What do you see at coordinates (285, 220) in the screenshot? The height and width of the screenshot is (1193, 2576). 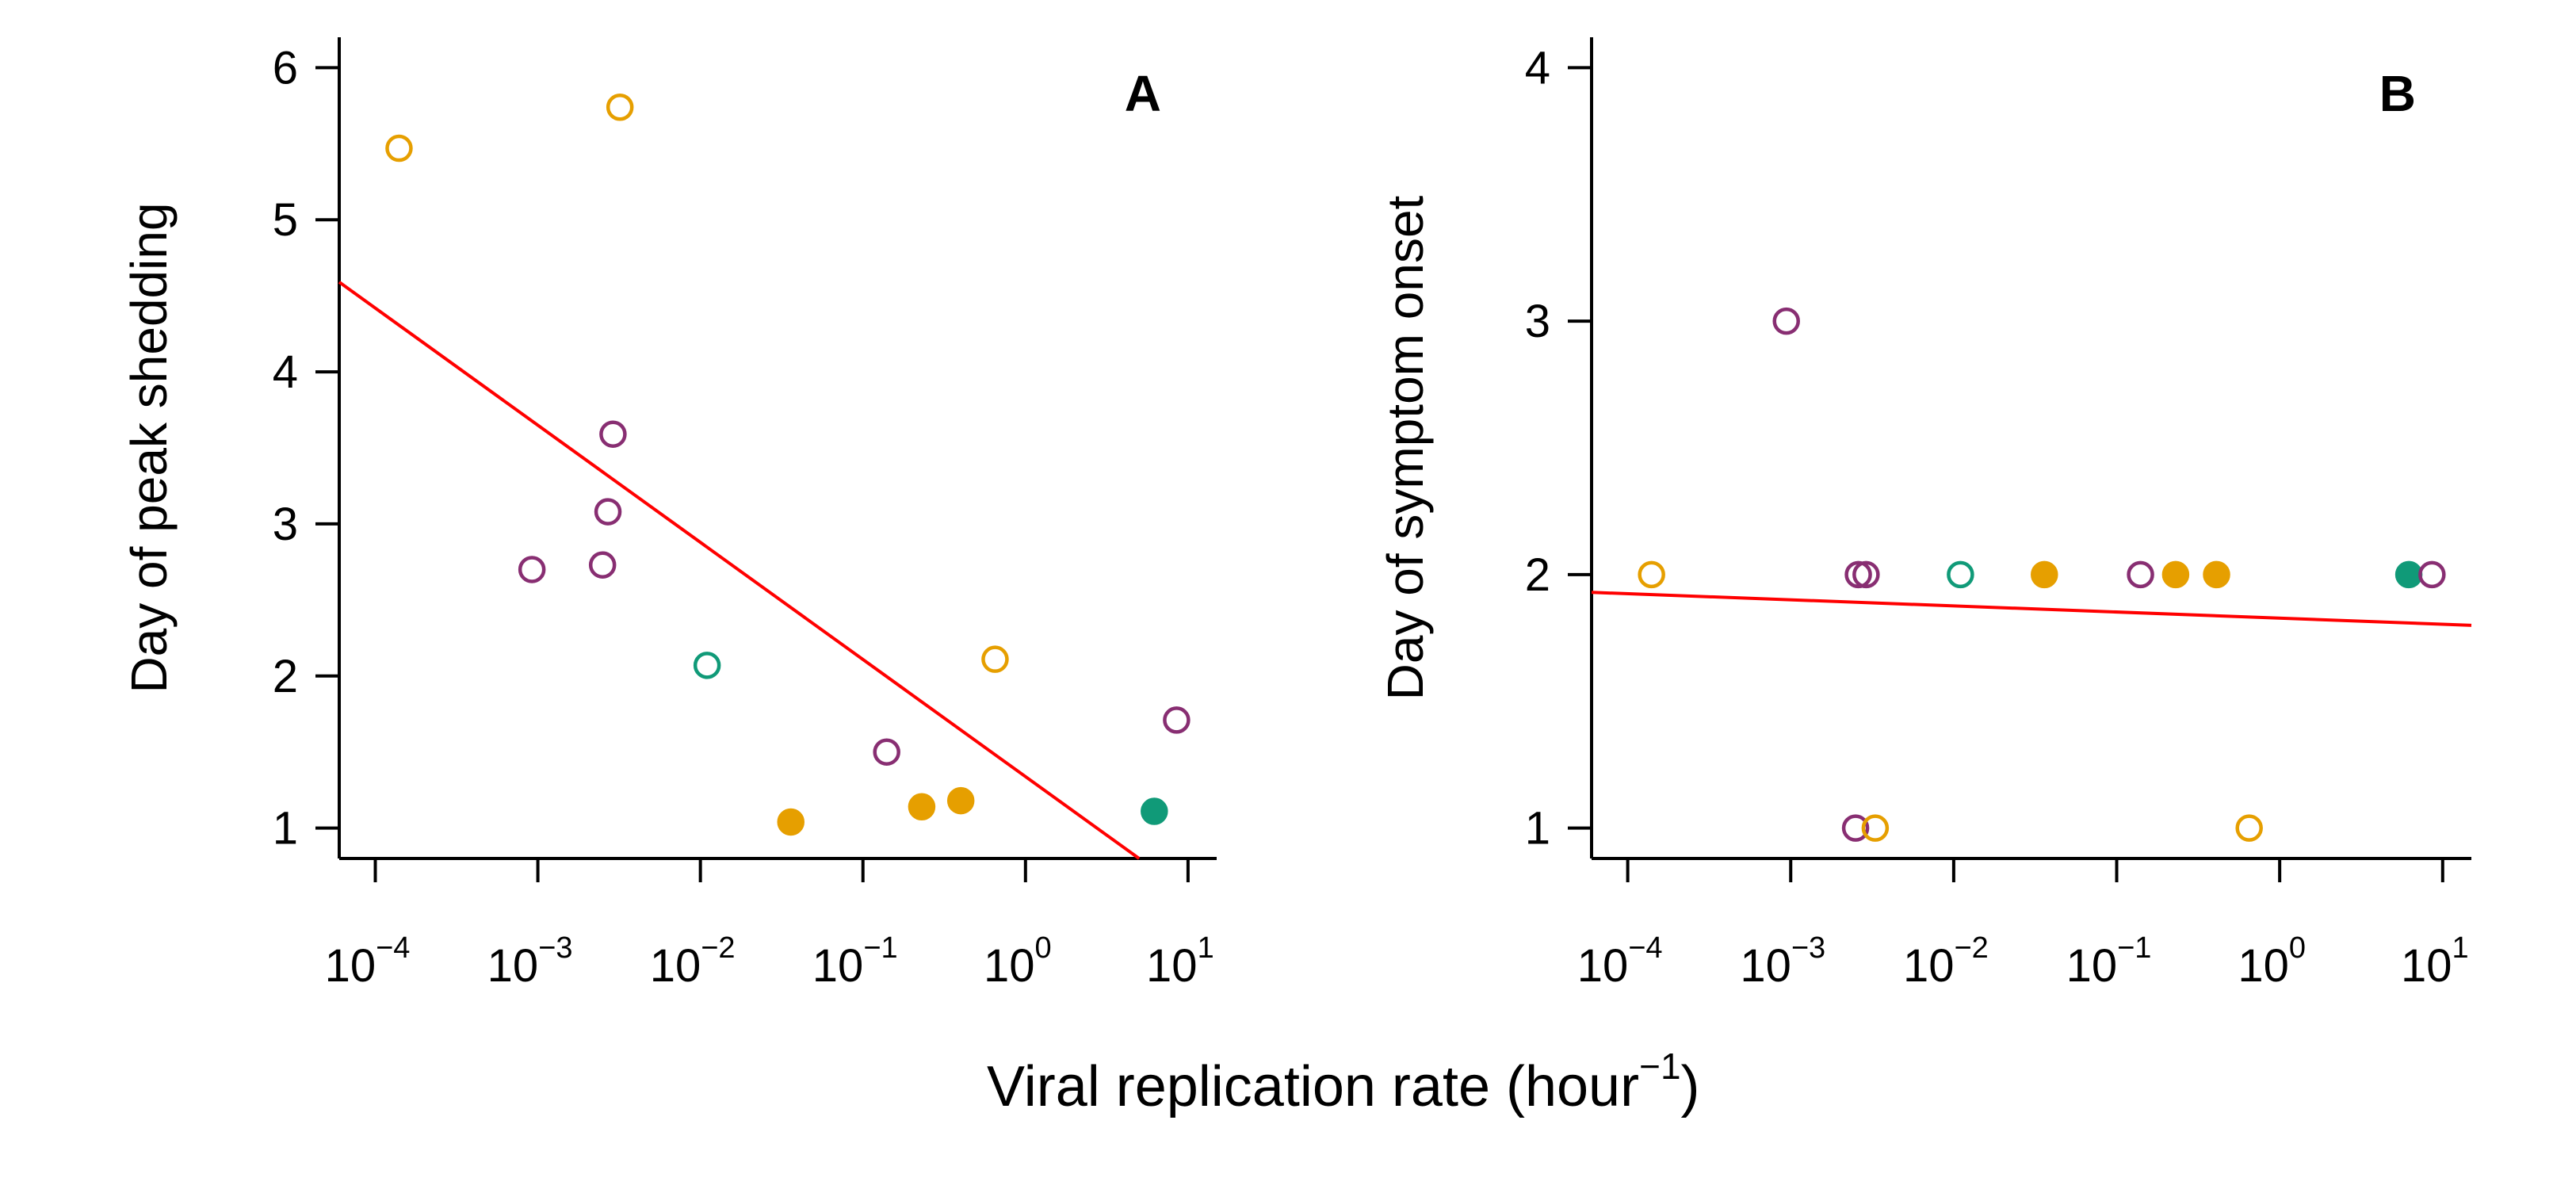 I see `y-tick-label: 5` at bounding box center [285, 220].